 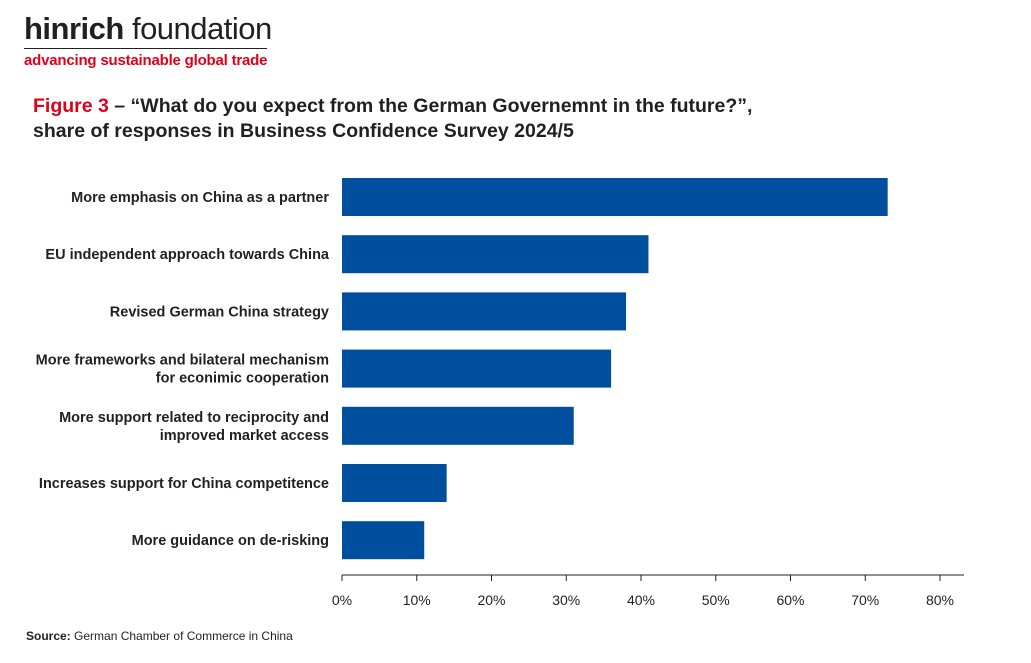 I want to click on x-tick-label: 40%, so click(x=641, y=600).